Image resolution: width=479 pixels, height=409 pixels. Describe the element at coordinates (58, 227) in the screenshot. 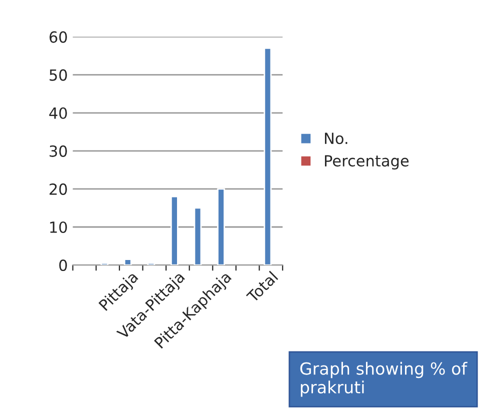

I see `y-tick-label: 10` at that location.